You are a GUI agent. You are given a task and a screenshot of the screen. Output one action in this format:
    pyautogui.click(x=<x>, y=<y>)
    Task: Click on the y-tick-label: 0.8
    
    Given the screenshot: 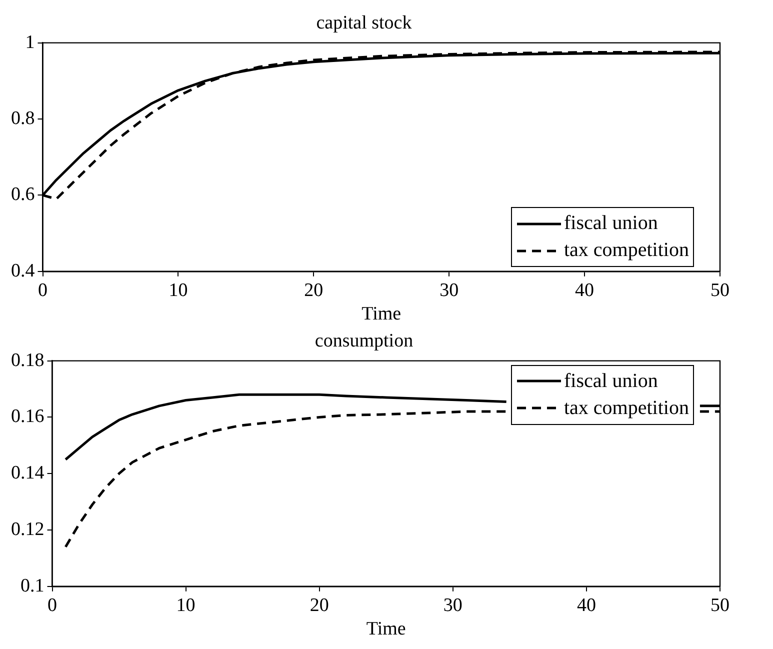 What is the action you would take?
    pyautogui.click(x=23, y=118)
    